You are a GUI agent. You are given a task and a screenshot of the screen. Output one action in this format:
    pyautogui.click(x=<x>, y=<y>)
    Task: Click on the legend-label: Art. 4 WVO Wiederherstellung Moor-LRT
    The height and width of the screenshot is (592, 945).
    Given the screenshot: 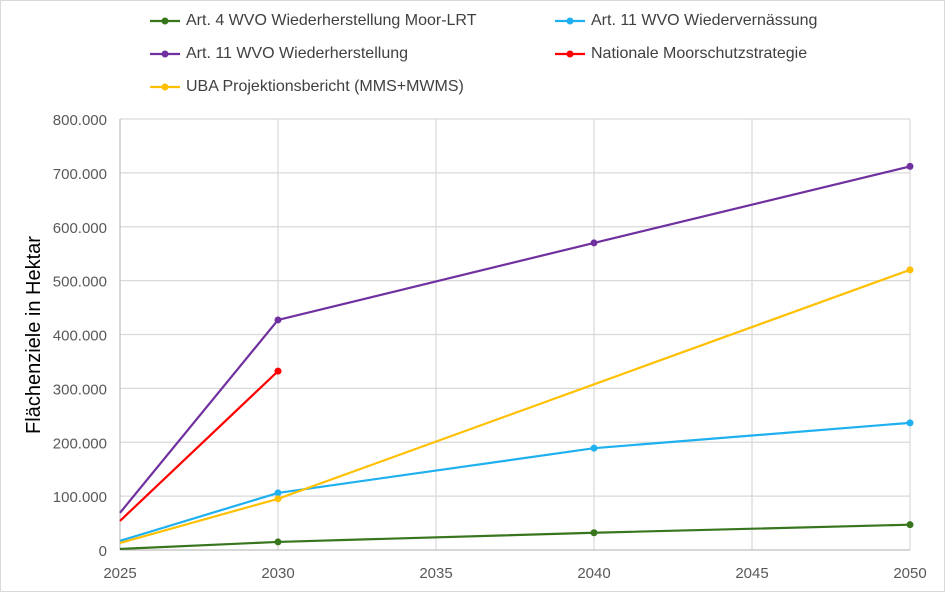 What is the action you would take?
    pyautogui.click(x=331, y=20)
    